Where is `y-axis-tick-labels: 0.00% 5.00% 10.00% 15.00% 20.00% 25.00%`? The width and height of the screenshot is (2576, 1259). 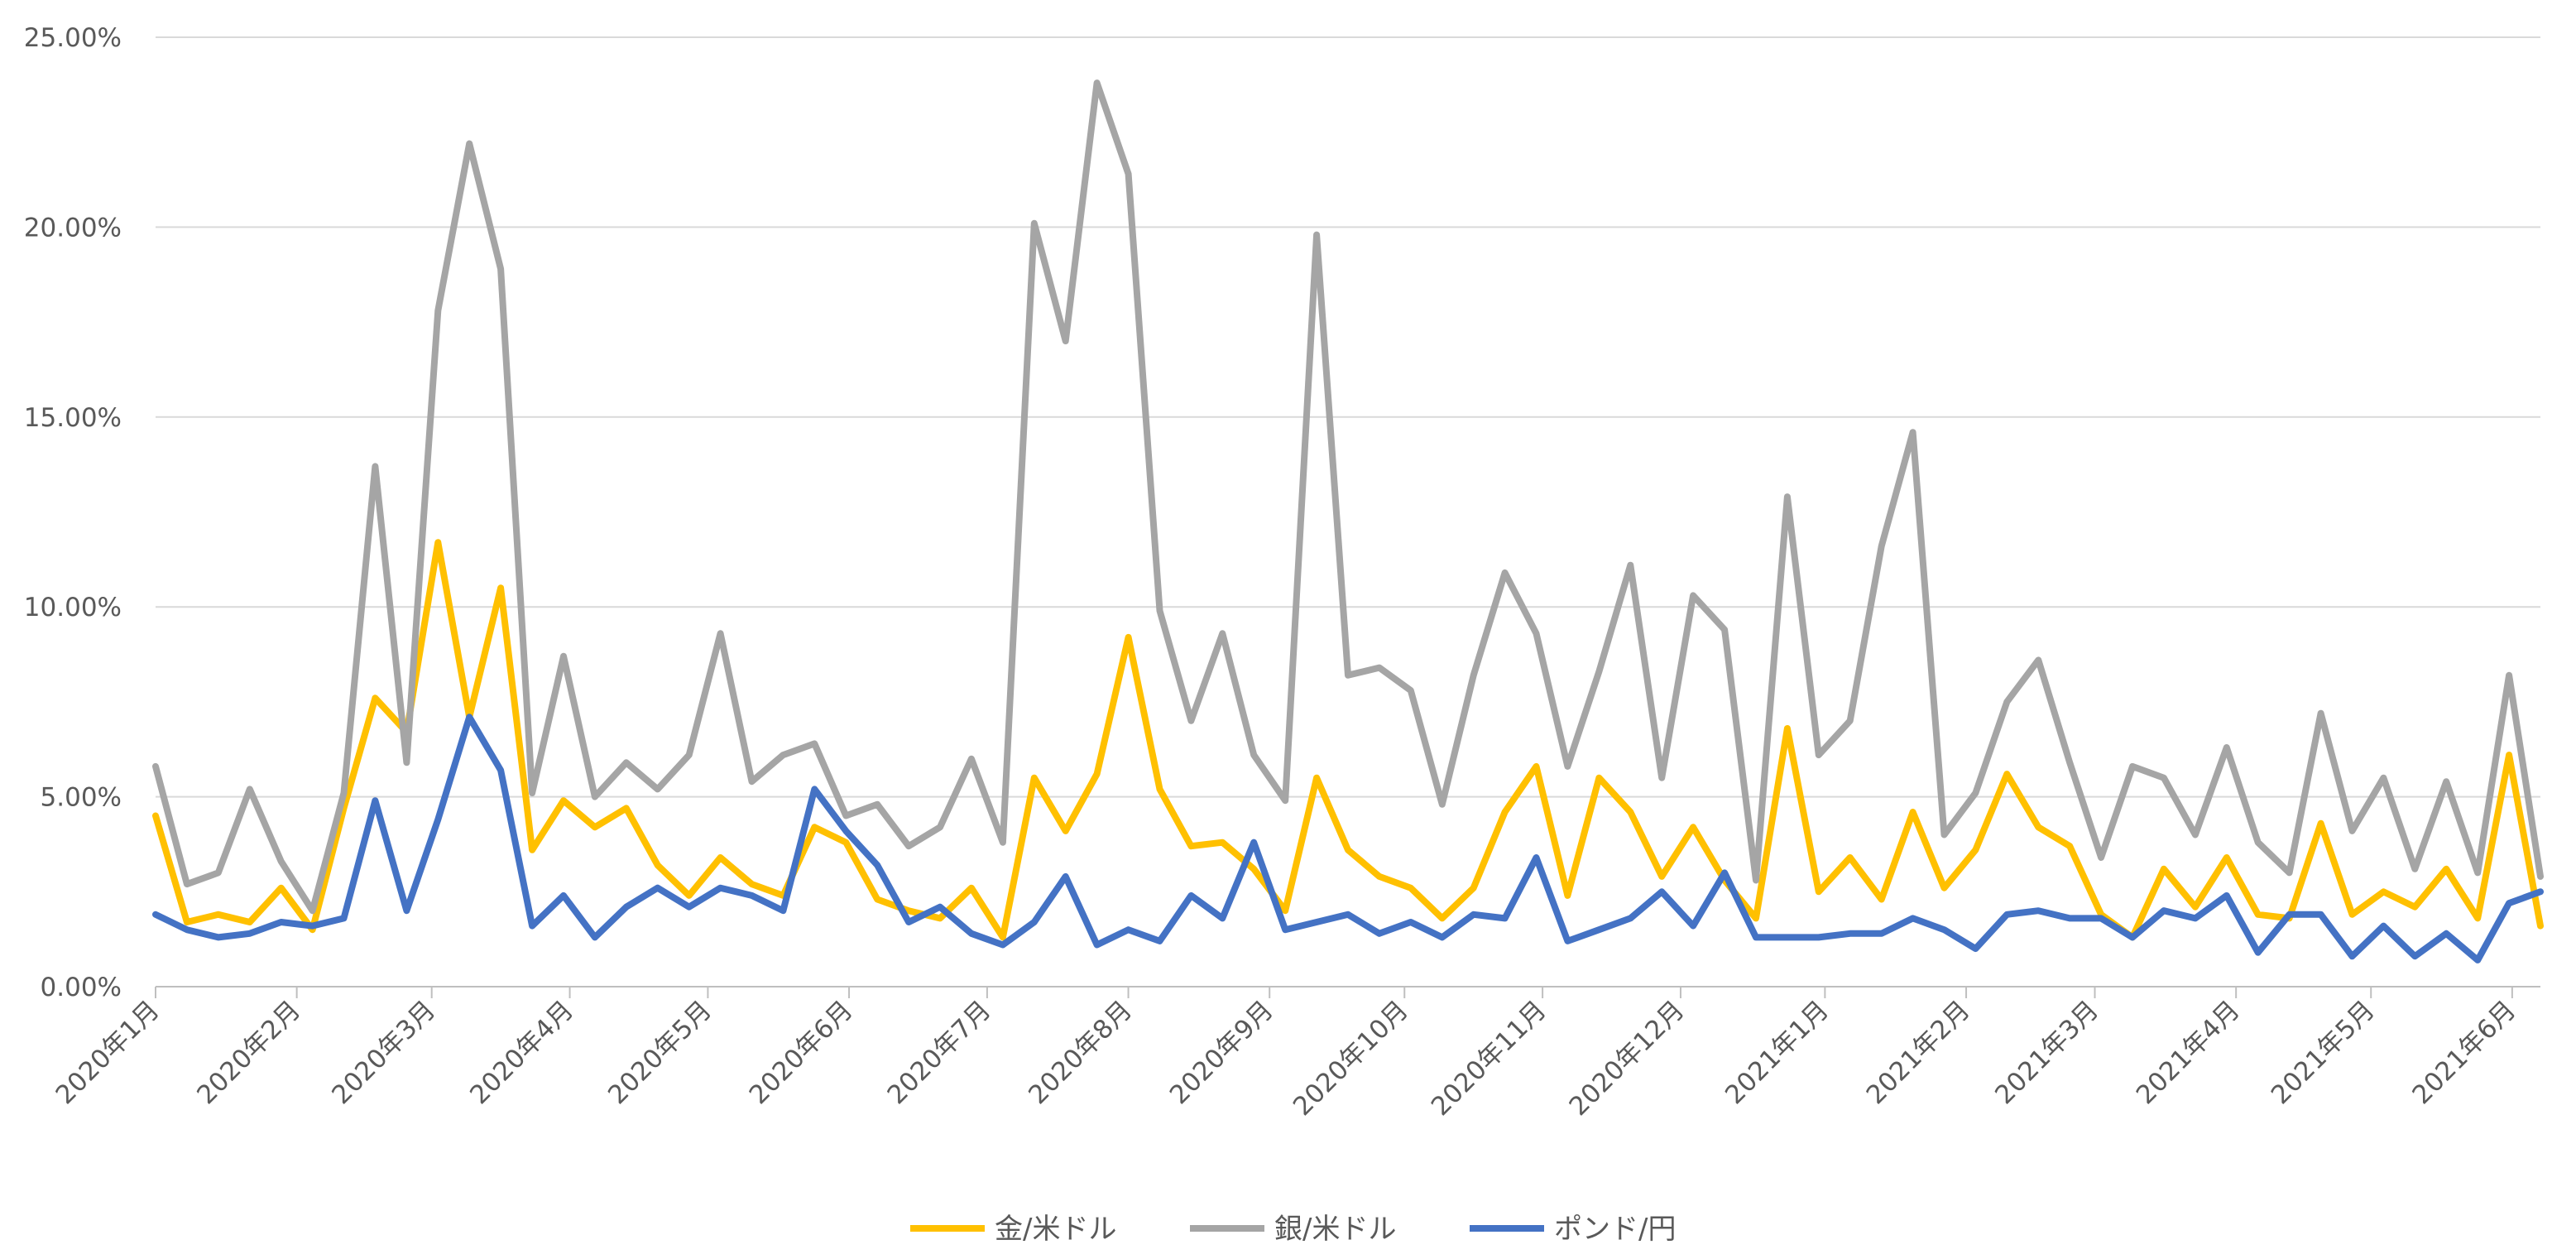 y-axis-tick-labels: 0.00% 5.00% 10.00% 15.00% 20.00% 25.00% is located at coordinates (73, 512).